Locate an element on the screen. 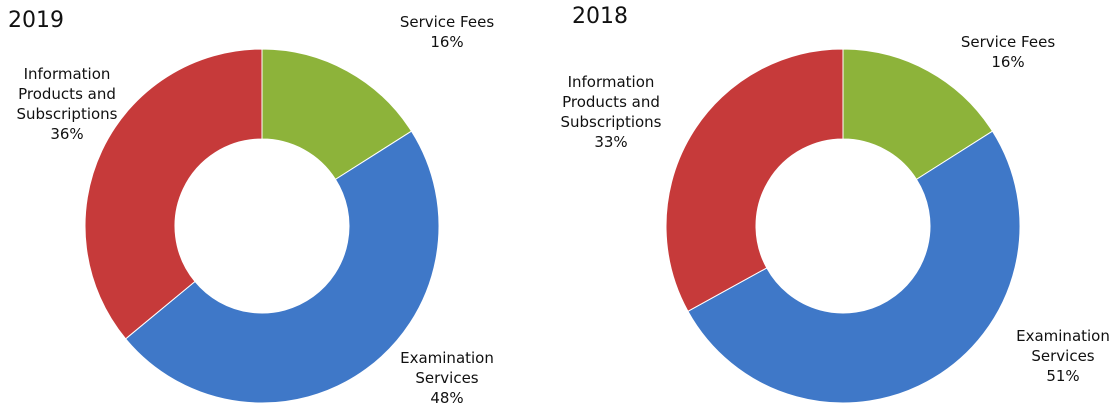 The image size is (1112, 412). value-label: 33% is located at coordinates (611, 142).